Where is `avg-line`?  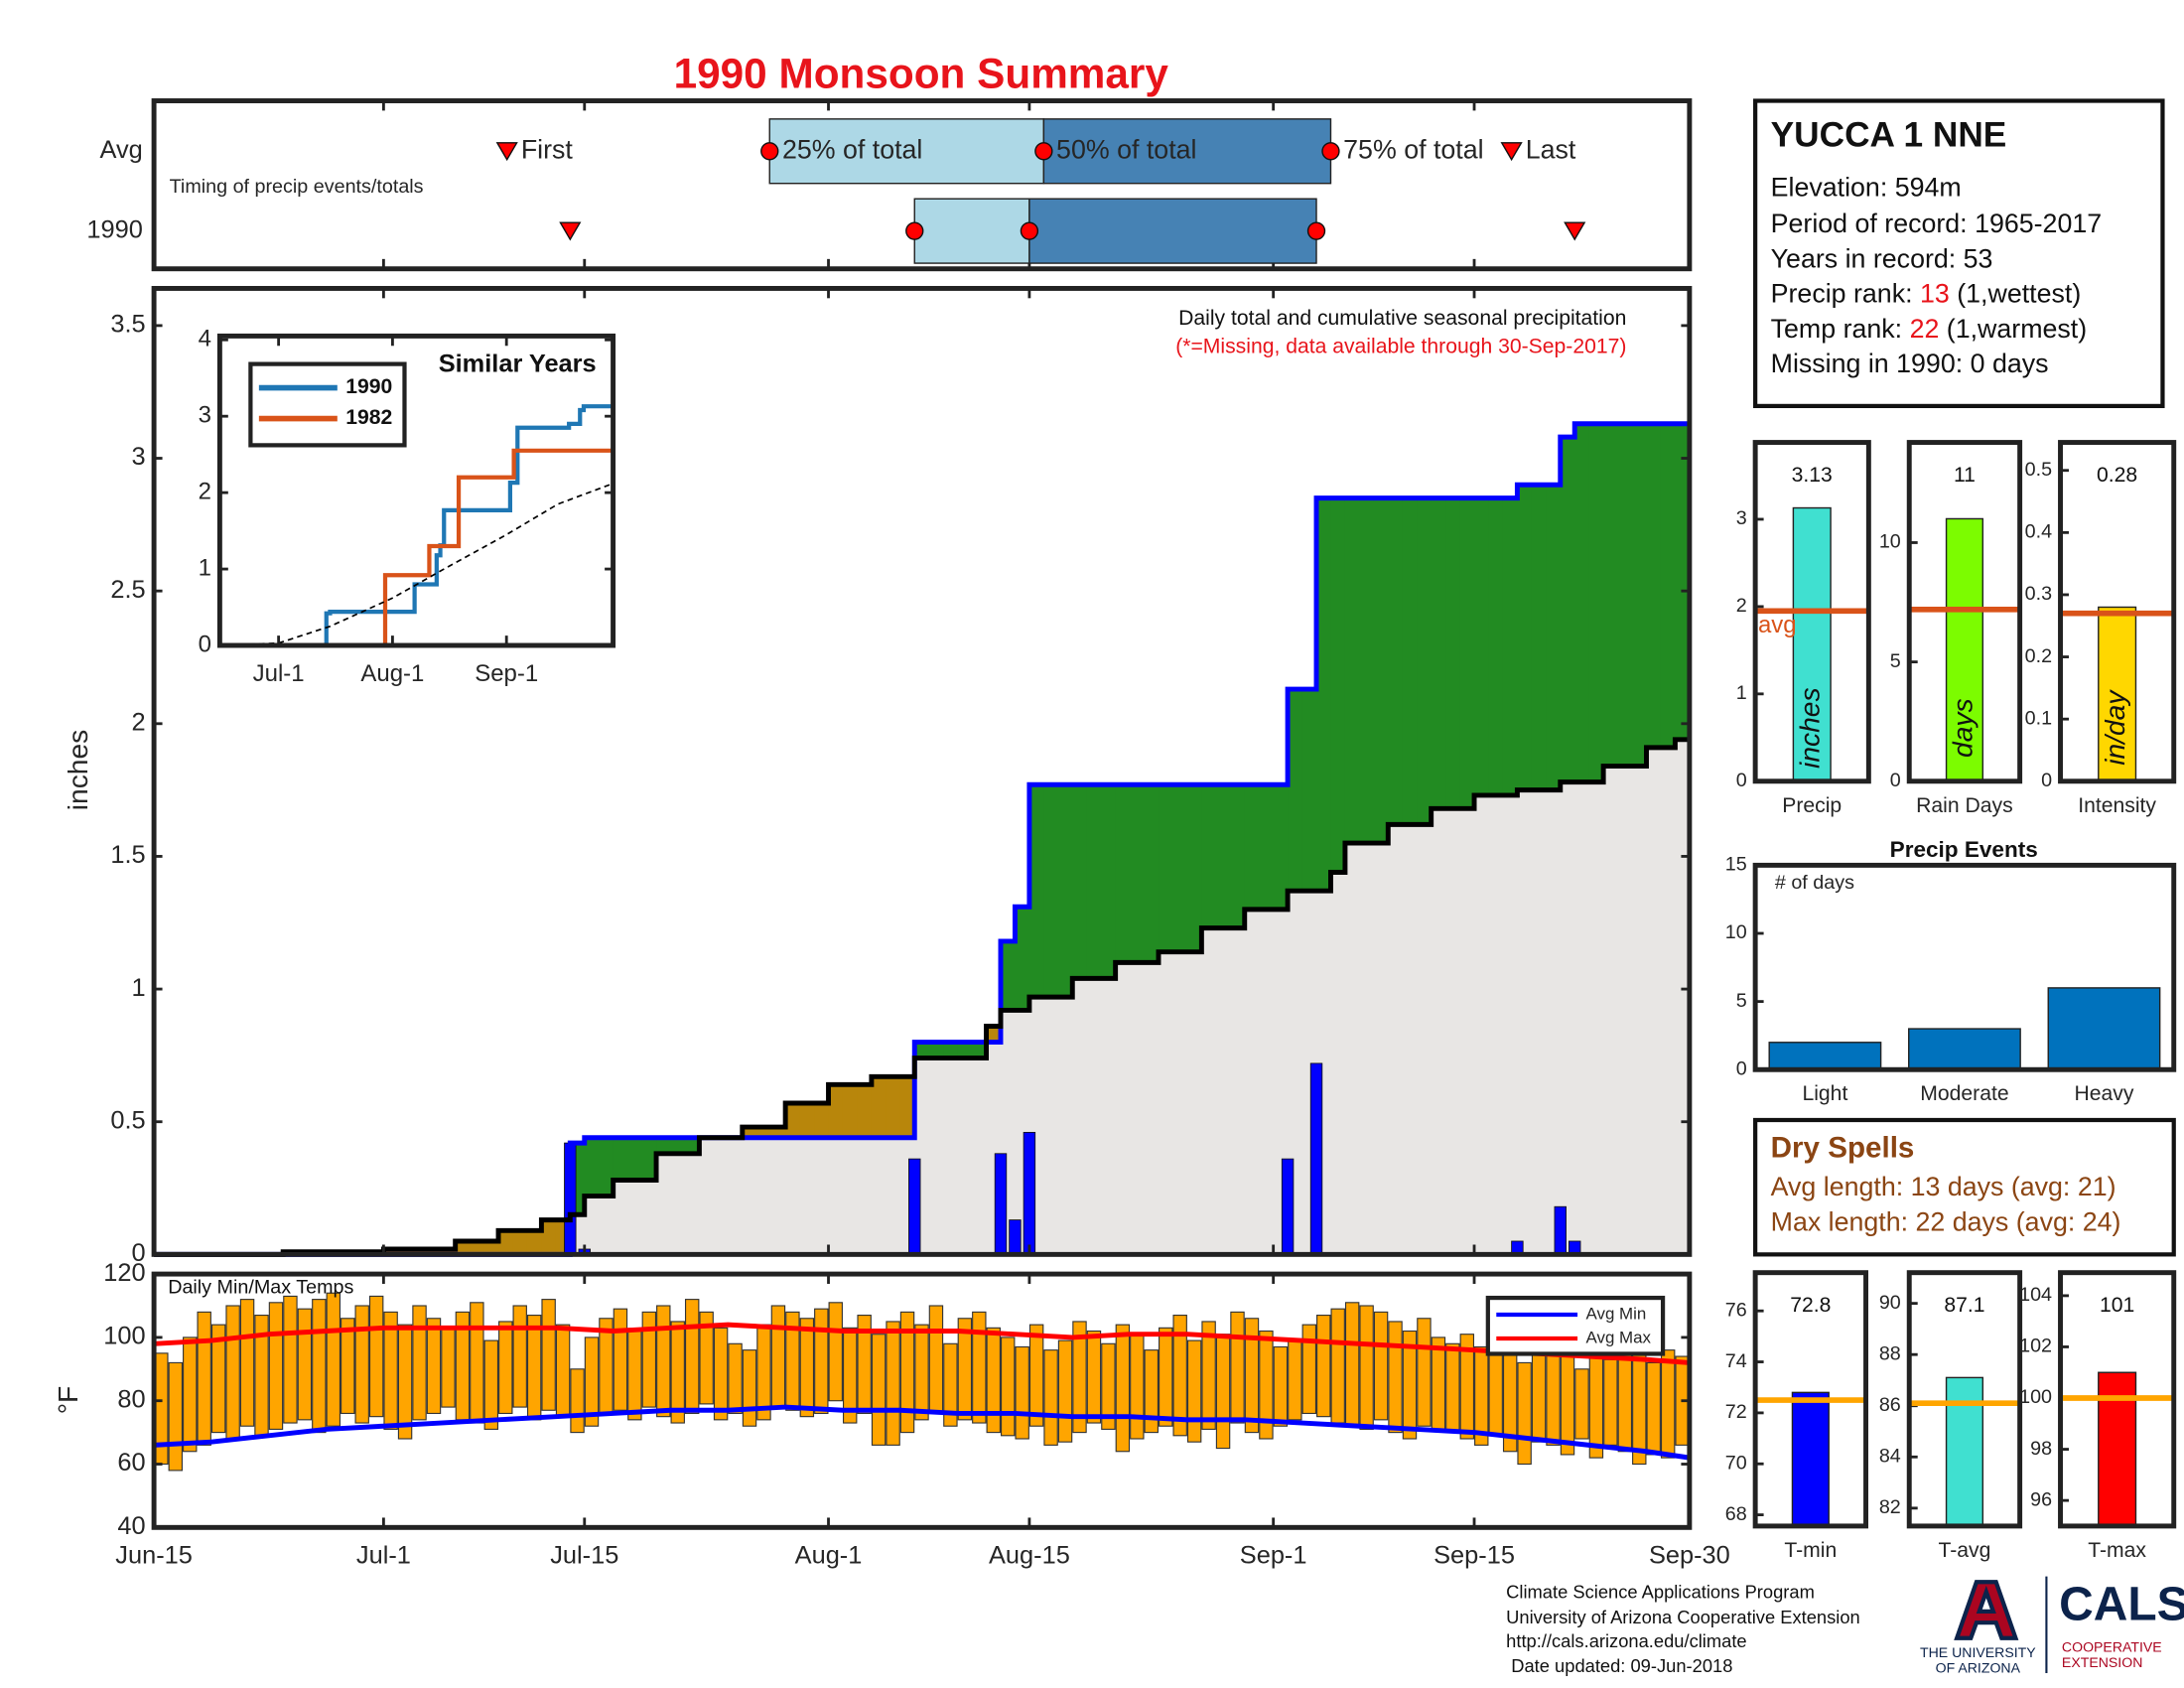
avg-line is located at coordinates (922, 1343).